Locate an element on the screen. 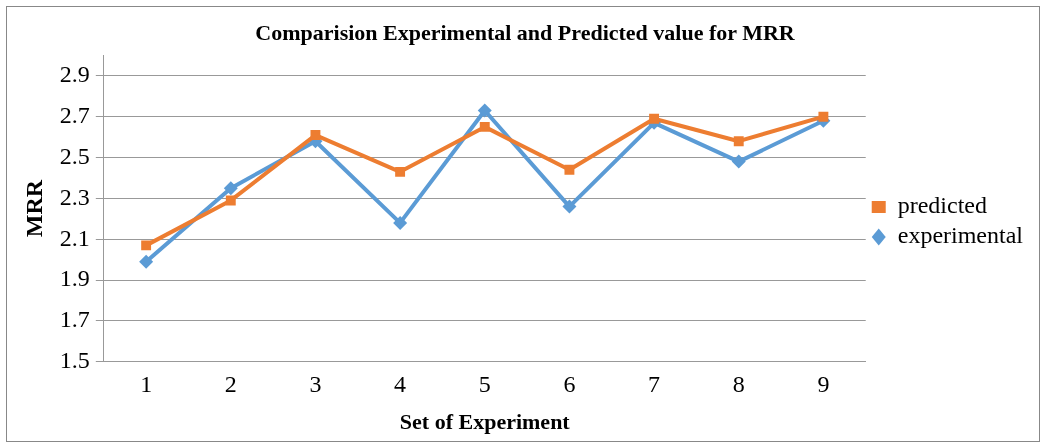  legend-label: predicted is located at coordinates (942, 205).